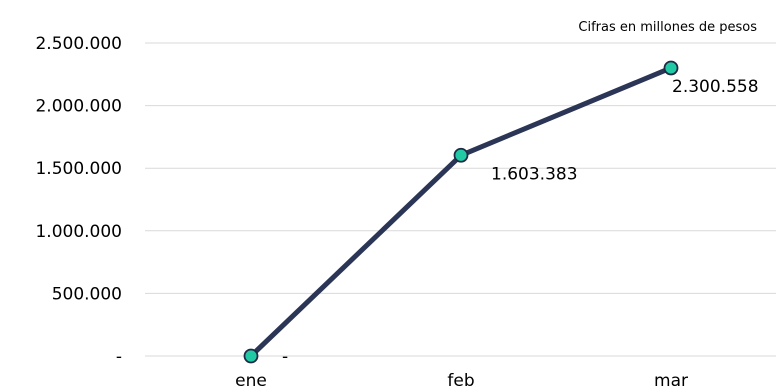  What do you see at coordinates (671, 381) in the screenshot?
I see `x-tick-label: mar` at bounding box center [671, 381].